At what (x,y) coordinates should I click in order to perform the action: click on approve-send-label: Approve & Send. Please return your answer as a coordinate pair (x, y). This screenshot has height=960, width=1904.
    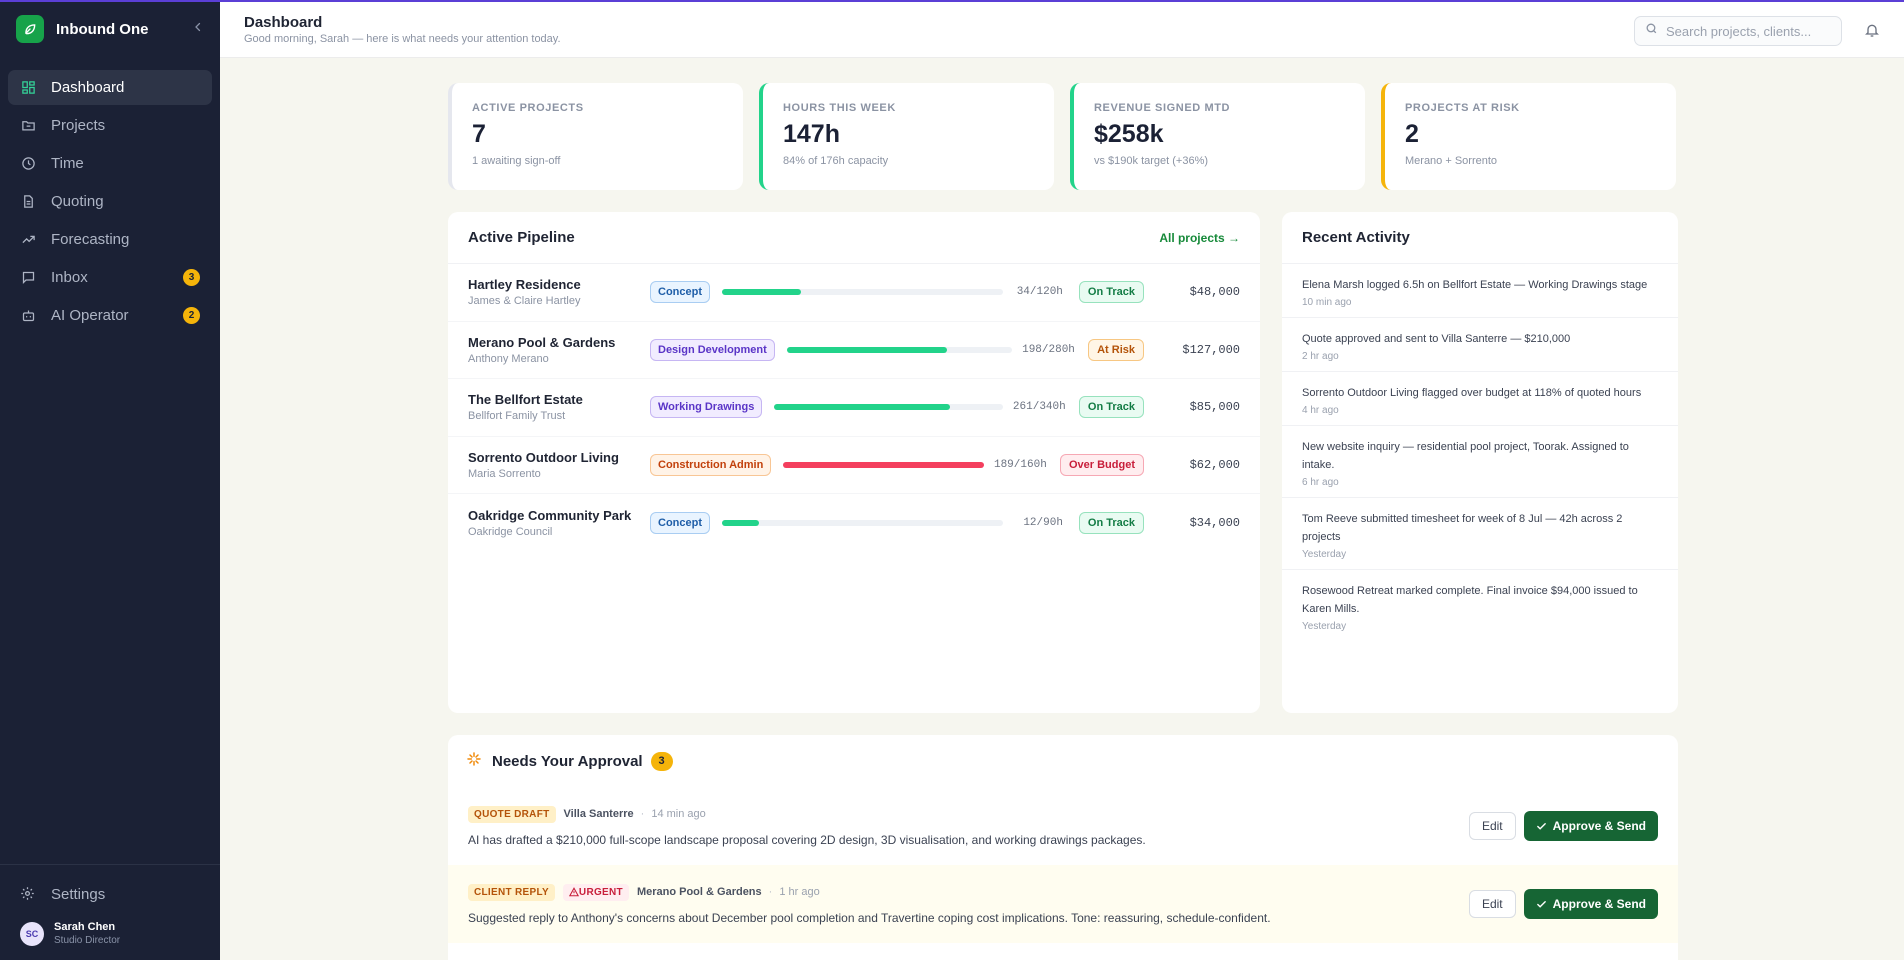
    Looking at the image, I should click on (1599, 904).